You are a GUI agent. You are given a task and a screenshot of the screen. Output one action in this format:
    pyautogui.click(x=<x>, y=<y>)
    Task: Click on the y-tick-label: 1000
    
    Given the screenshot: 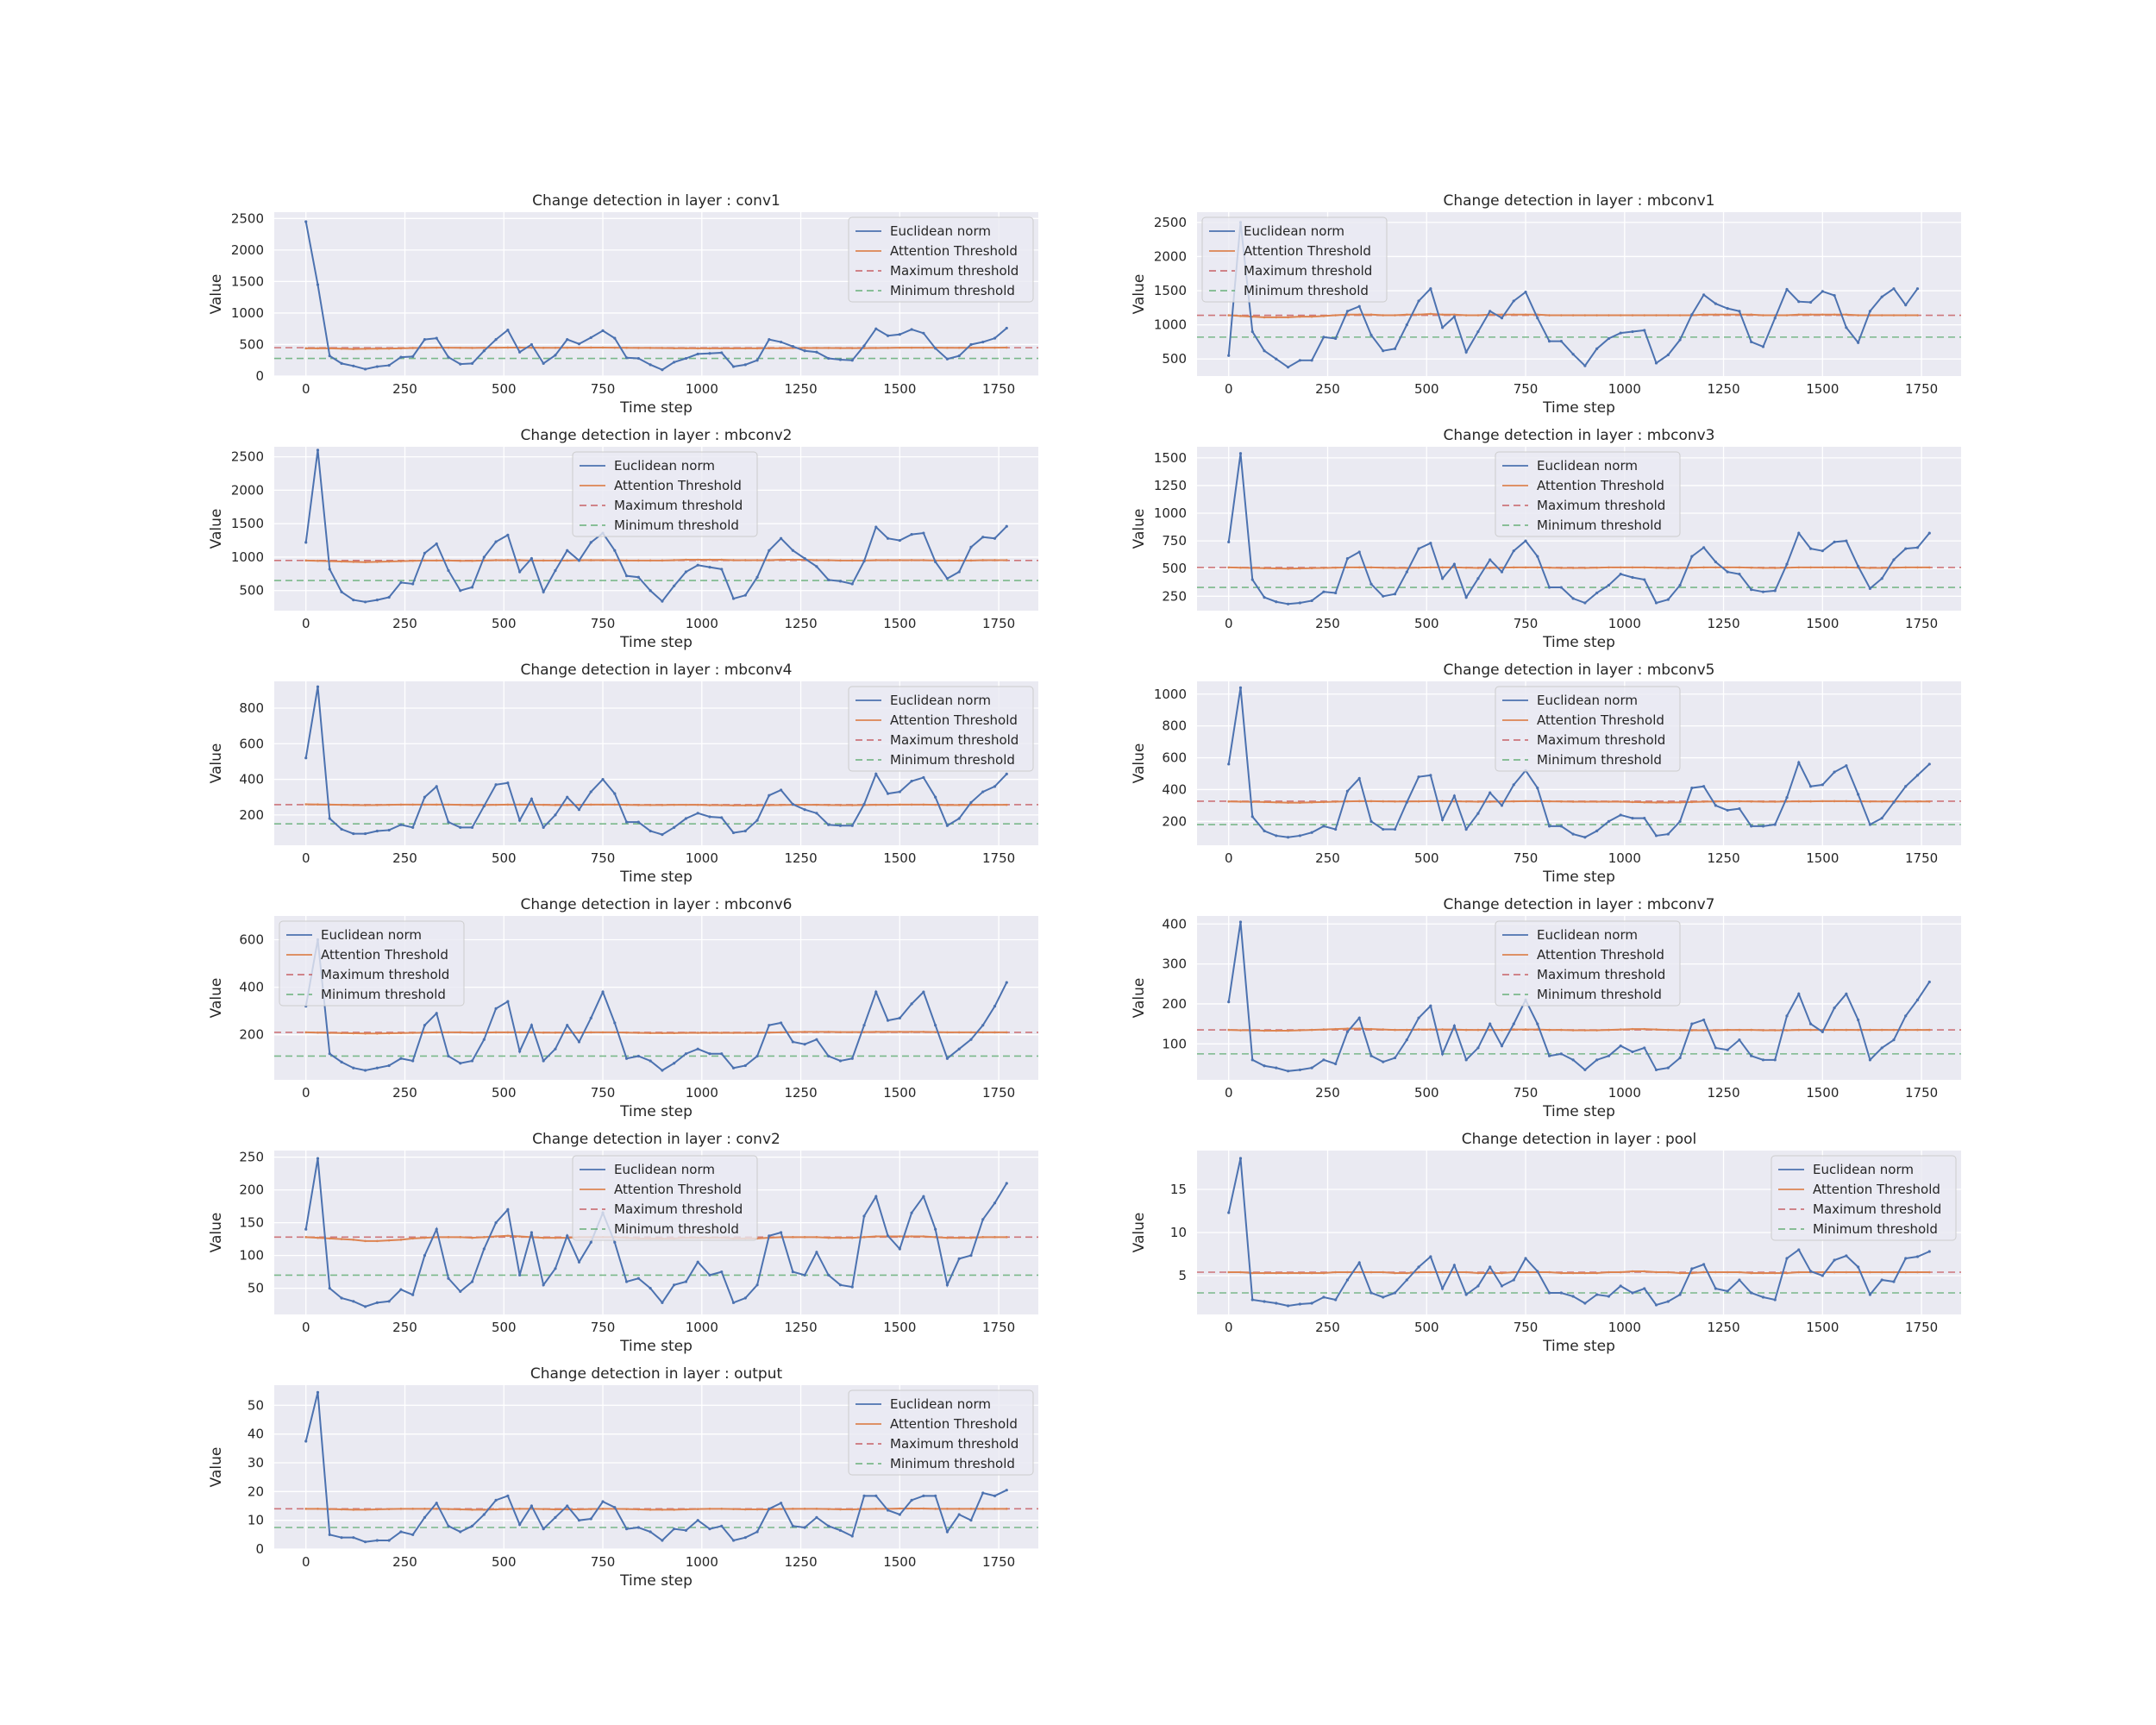 What is the action you would take?
    pyautogui.click(x=1170, y=695)
    